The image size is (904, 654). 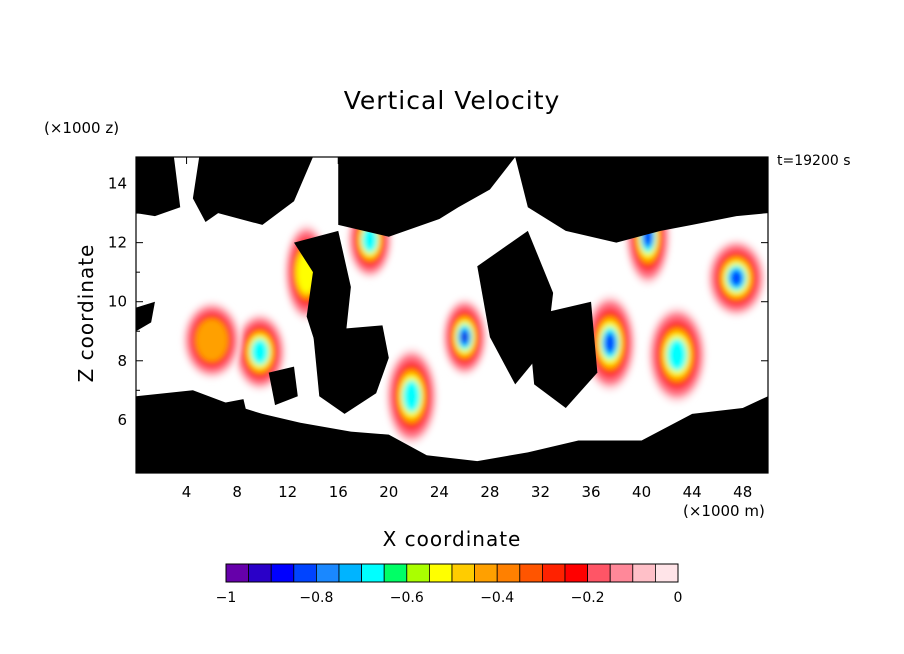 I want to click on y-tick-label: 6, so click(x=122, y=420).